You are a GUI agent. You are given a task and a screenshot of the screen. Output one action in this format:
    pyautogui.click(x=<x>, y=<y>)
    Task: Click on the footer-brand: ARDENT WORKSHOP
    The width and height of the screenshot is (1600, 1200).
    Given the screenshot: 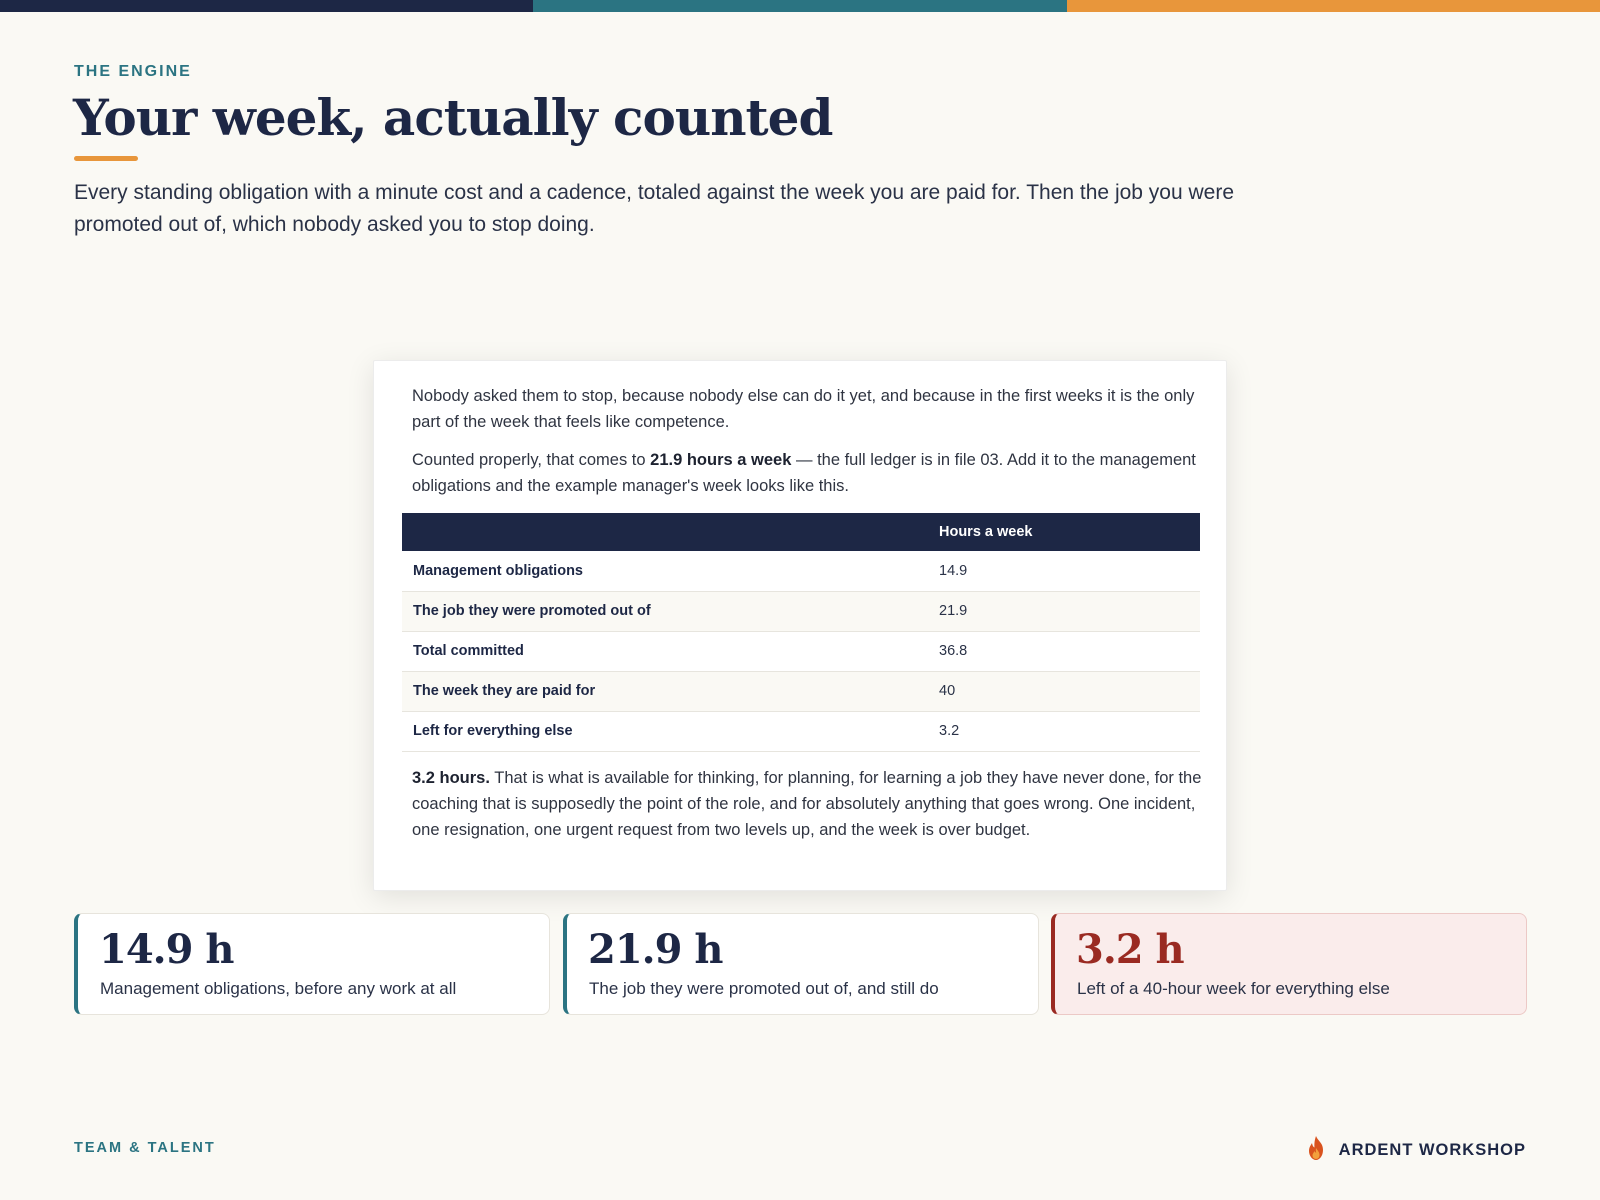 What is the action you would take?
    pyautogui.click(x=1415, y=1150)
    